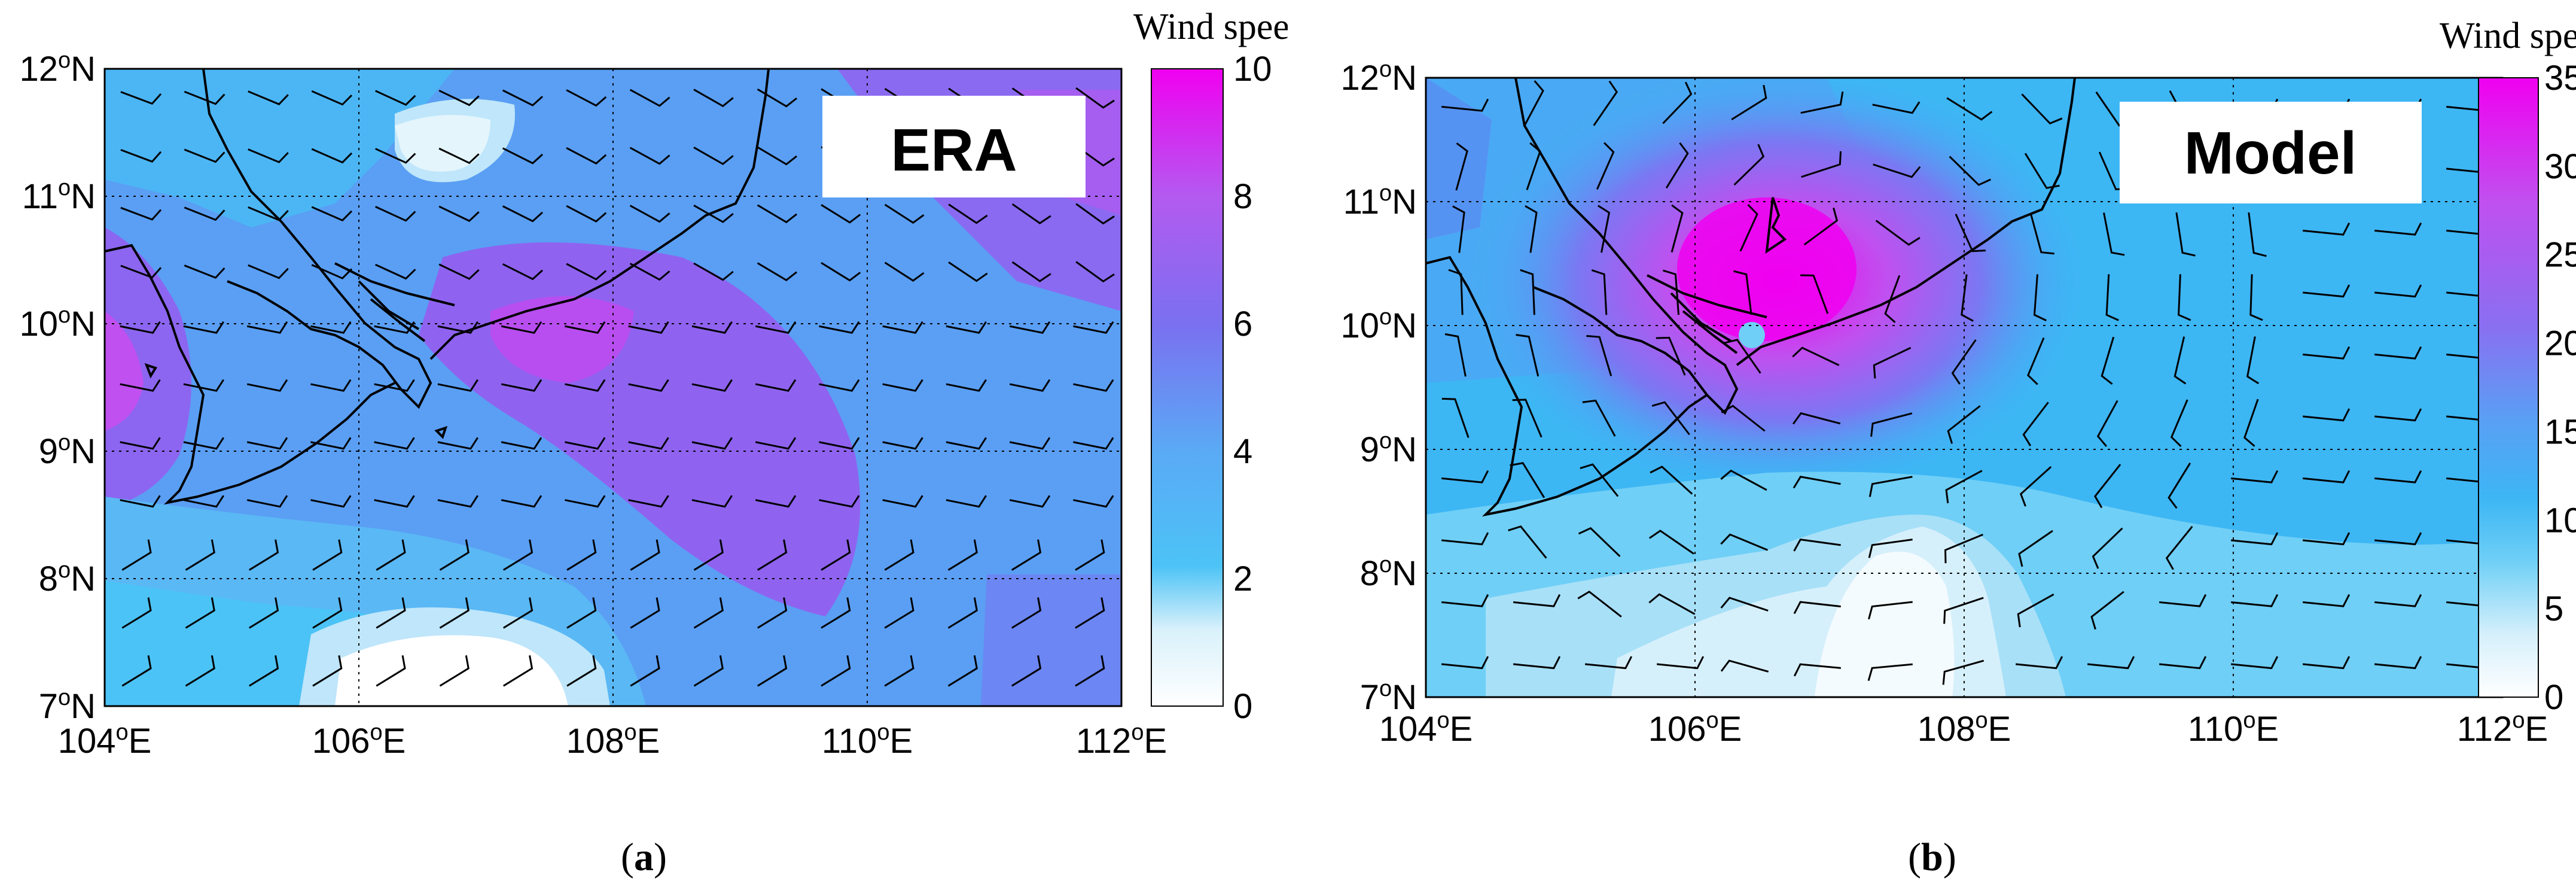 This screenshot has height=894, width=2576. I want to click on colorbar-tick-label: 15, so click(2560, 431).